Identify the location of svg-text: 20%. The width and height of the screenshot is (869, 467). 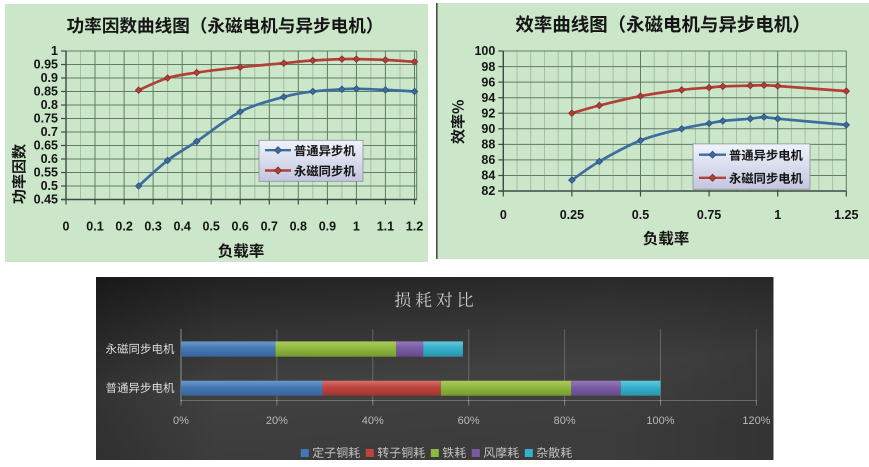
(277, 421).